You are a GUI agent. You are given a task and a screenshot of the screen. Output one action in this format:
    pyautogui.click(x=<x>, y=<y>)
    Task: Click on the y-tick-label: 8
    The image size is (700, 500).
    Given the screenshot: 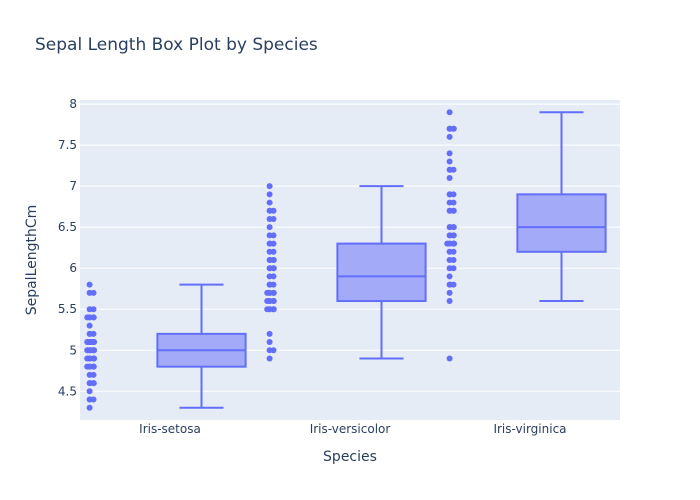 What is the action you would take?
    pyautogui.click(x=73, y=104)
    